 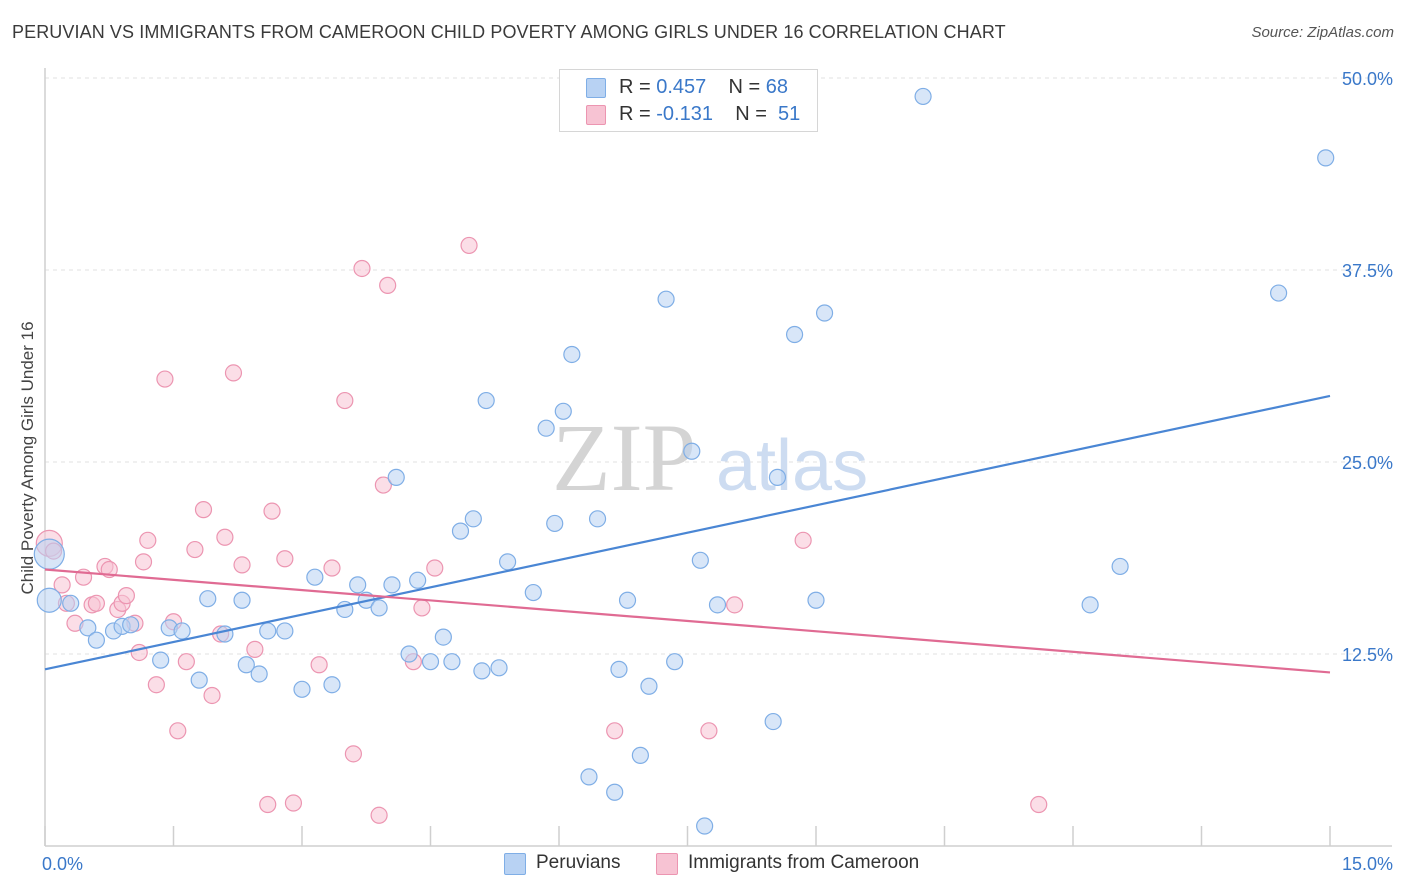 What do you see at coordinates (596, 115) in the screenshot?
I see `legend-swatch-pink` at bounding box center [596, 115].